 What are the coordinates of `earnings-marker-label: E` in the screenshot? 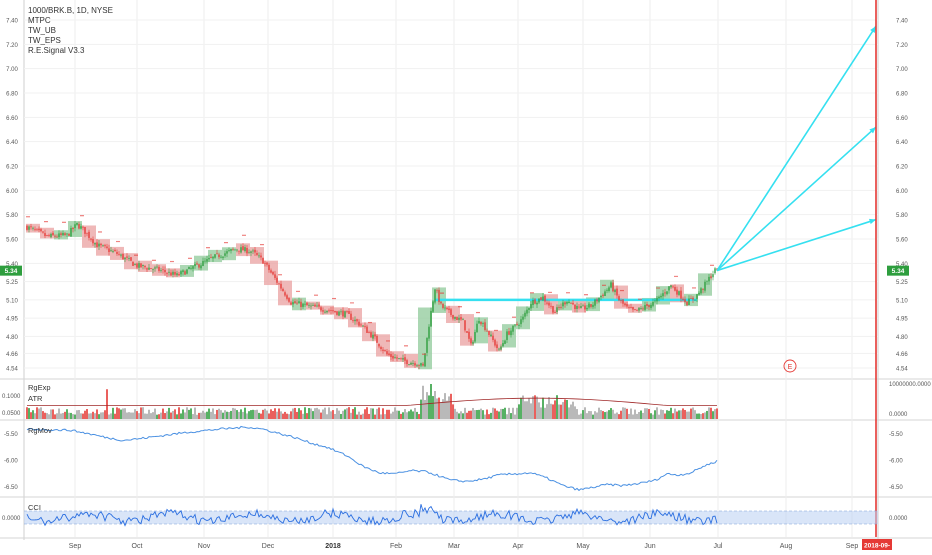 It's located at (790, 367).